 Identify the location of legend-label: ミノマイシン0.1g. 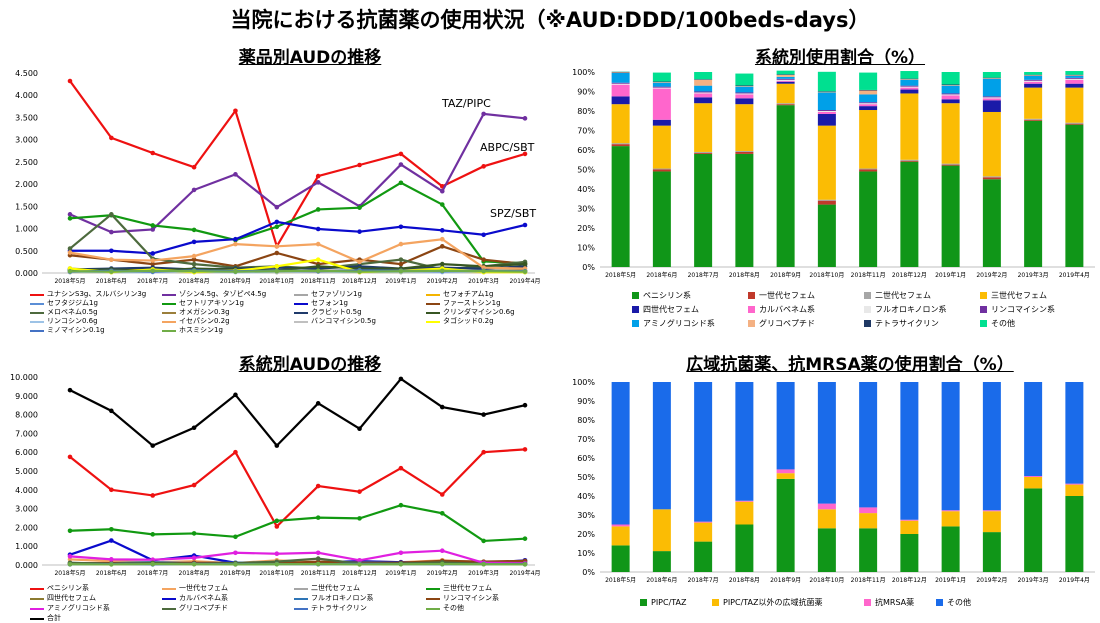
(76, 330).